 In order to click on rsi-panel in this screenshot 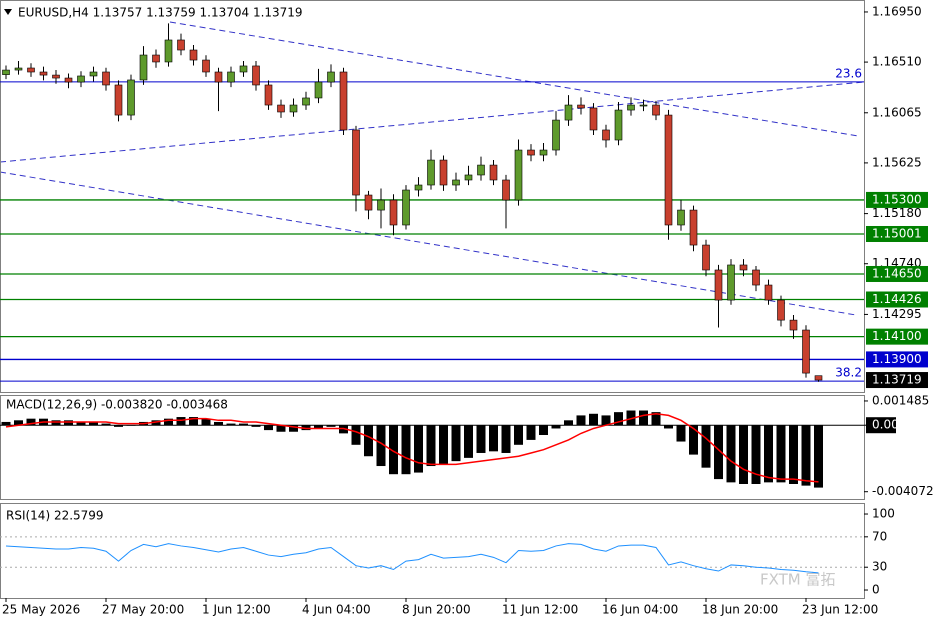, I will do `click(432, 551)`.